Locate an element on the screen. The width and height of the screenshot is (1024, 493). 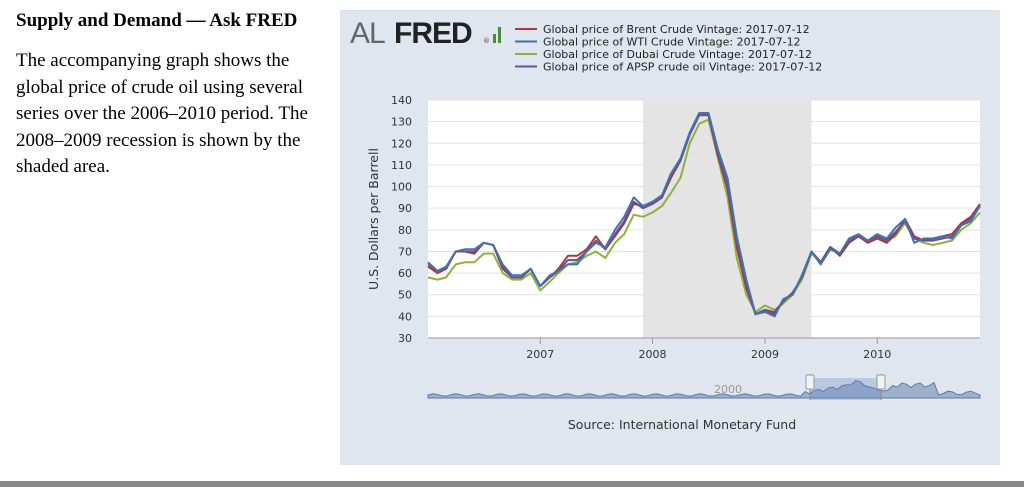
y-axis: 30 40 50 60 70 80 90 100 110 120 130 140 is located at coordinates (401, 219).